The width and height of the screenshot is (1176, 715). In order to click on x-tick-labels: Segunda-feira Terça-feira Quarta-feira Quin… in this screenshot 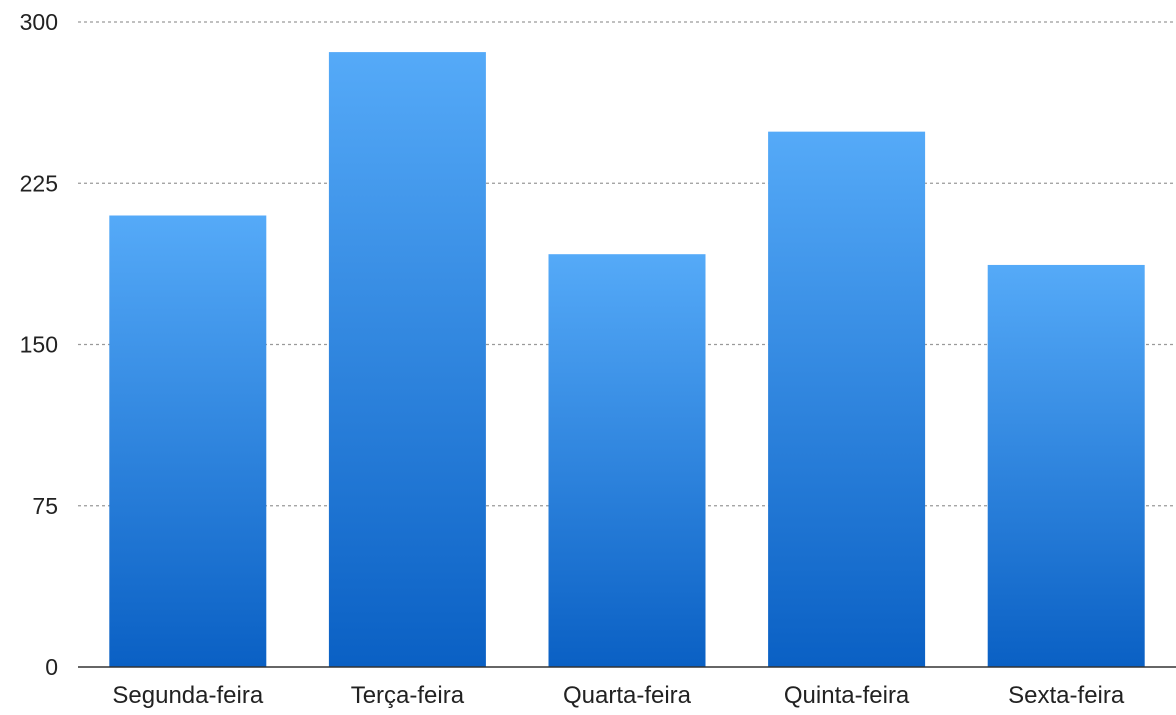, I will do `click(618, 695)`.